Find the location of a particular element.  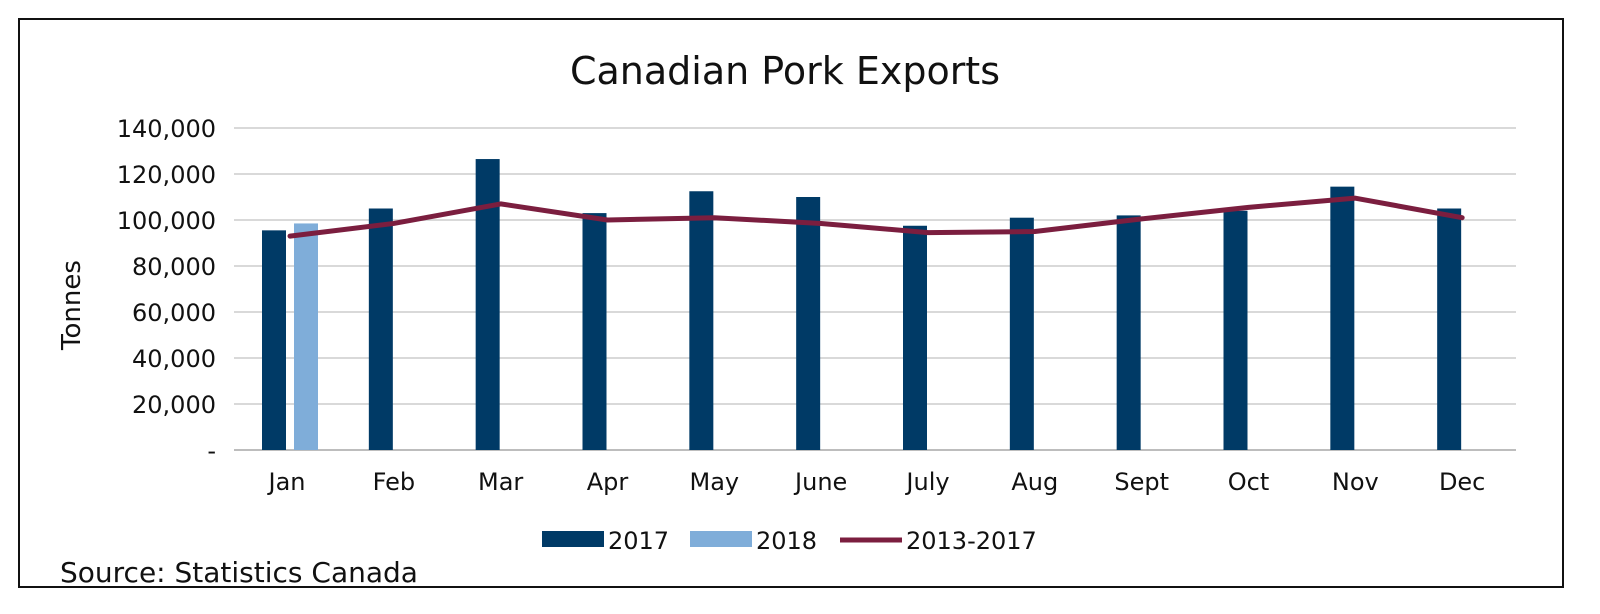

y-tick-label: 60,000 is located at coordinates (174, 313).